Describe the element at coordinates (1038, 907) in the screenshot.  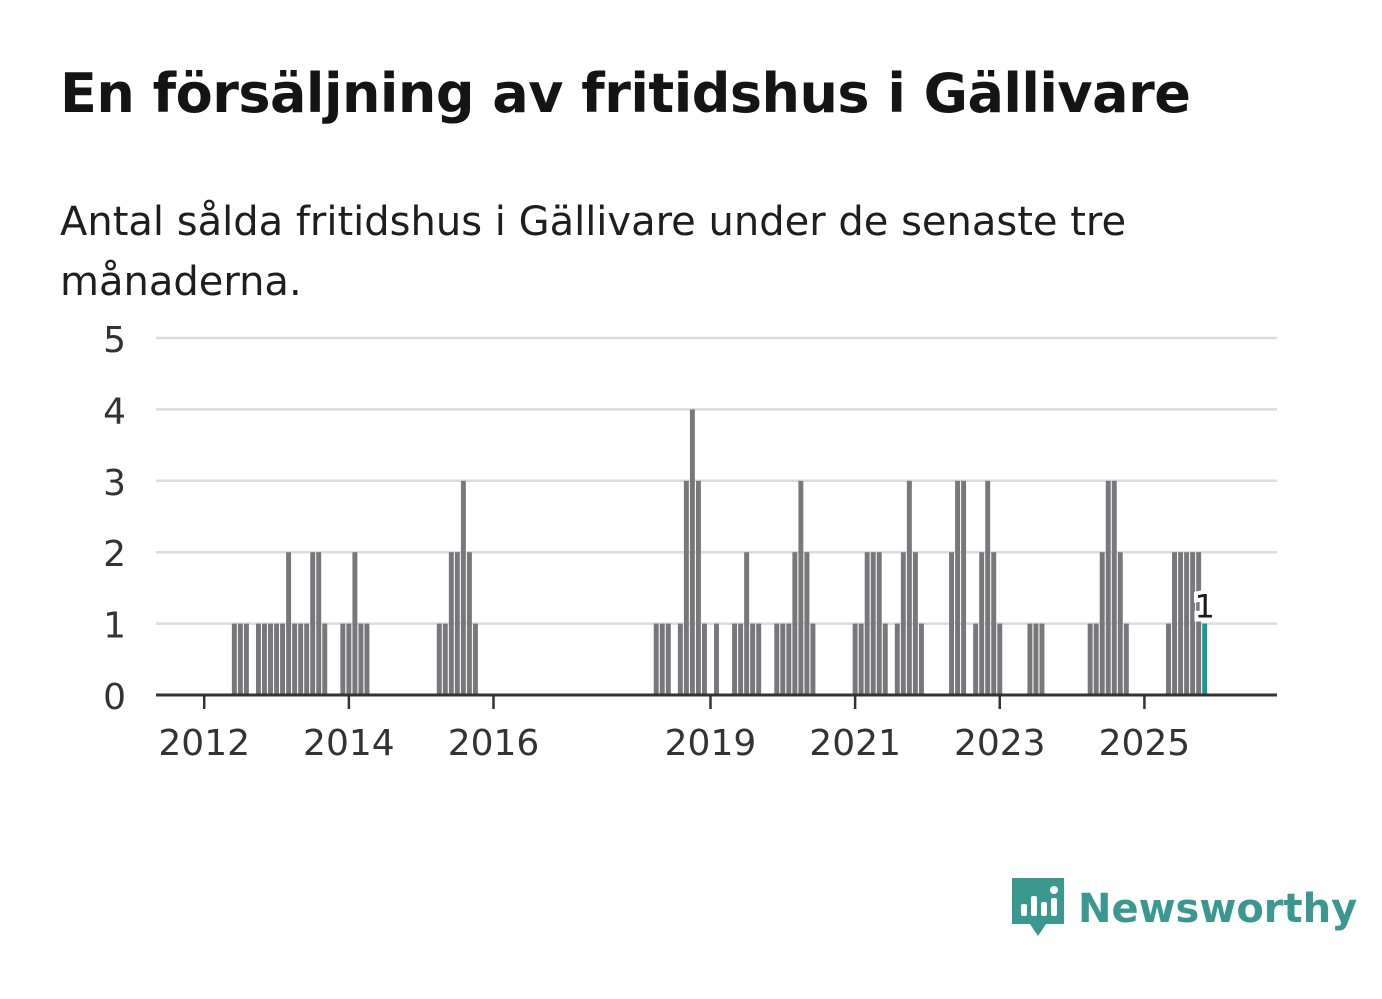
I see `newsworthy-logo-icon` at that location.